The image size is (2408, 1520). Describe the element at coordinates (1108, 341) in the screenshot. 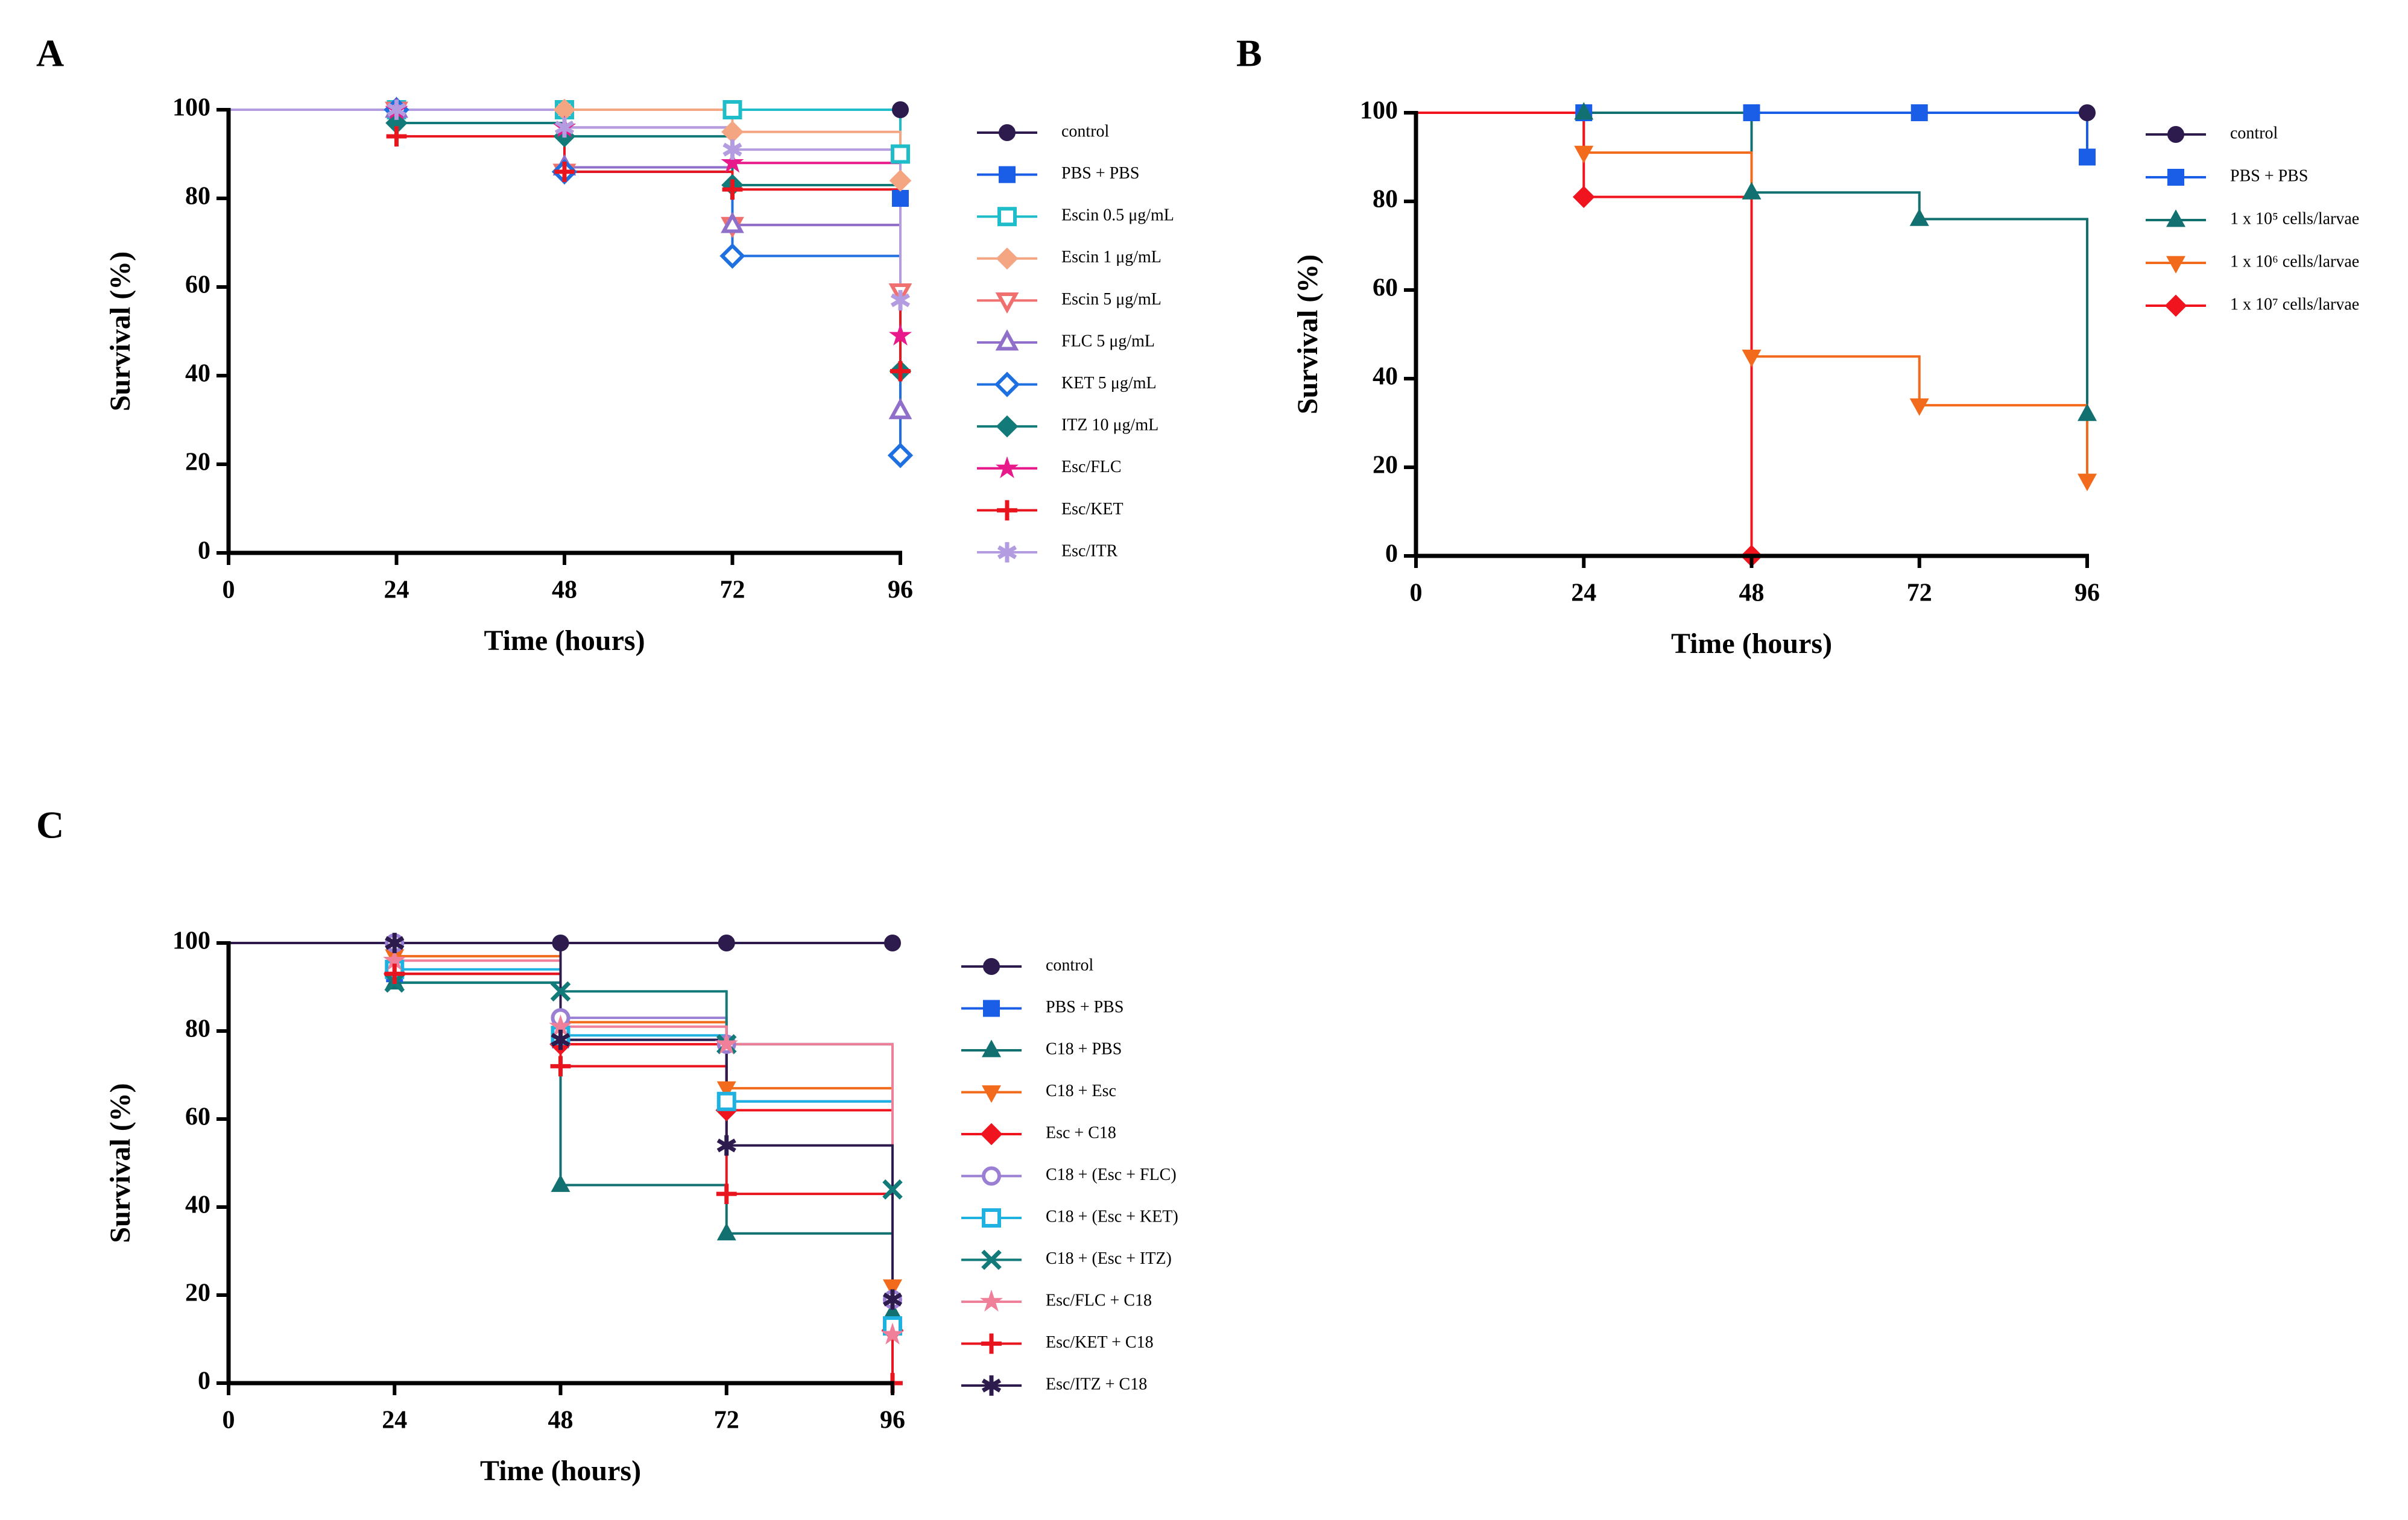

I see `legend-label: FLC 5 μg/mL` at that location.